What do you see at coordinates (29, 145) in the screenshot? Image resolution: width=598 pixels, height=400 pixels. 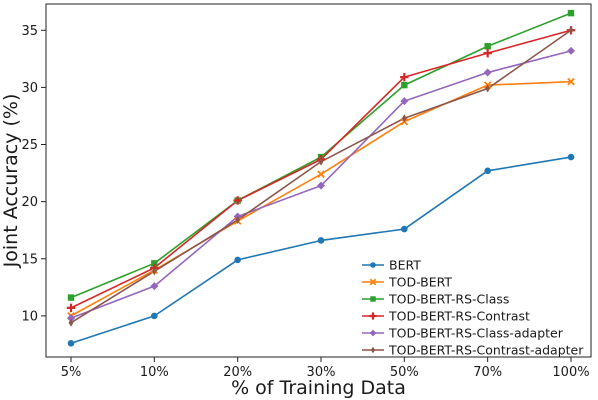 I see `y-tick-label: 25` at bounding box center [29, 145].